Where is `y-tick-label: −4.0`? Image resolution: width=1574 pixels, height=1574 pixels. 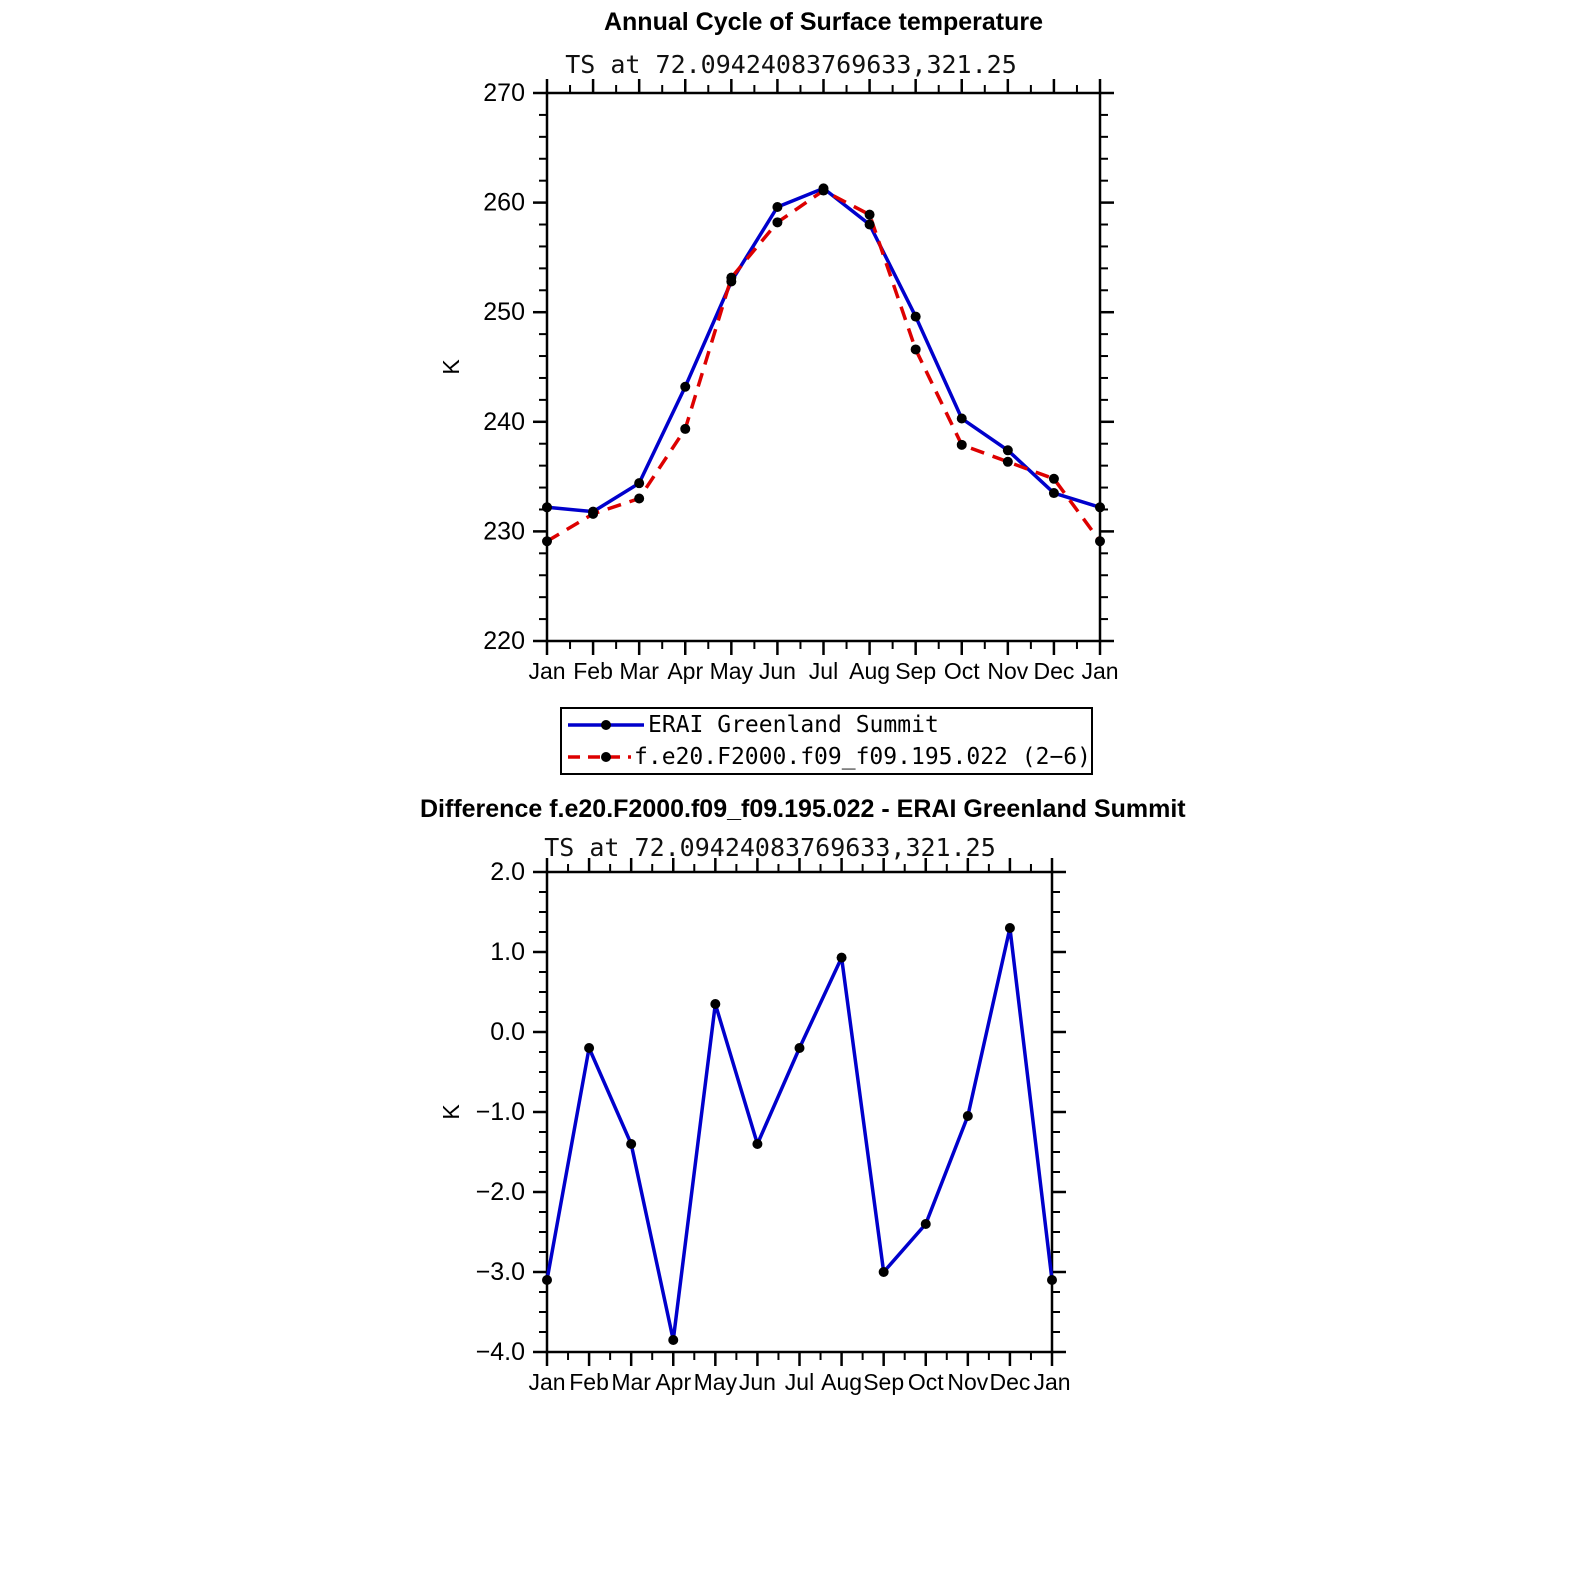 y-tick-label: −4.0 is located at coordinates (500, 1352).